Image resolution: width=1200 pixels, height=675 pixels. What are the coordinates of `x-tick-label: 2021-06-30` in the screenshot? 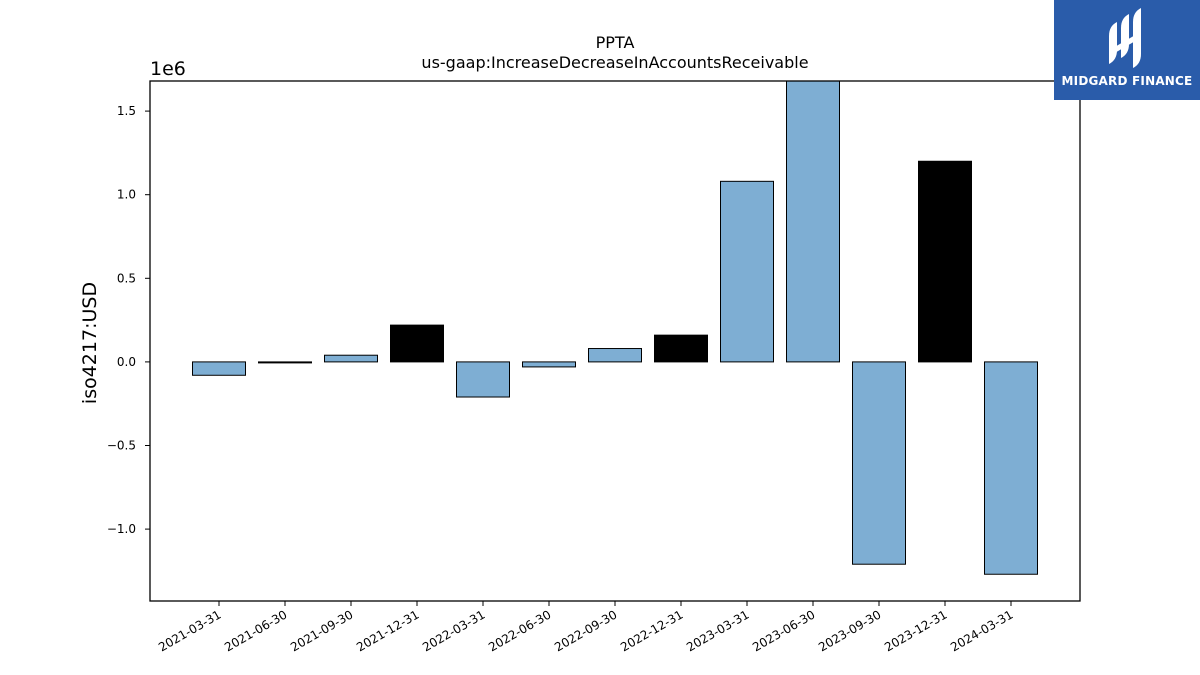 It's located at (255, 630).